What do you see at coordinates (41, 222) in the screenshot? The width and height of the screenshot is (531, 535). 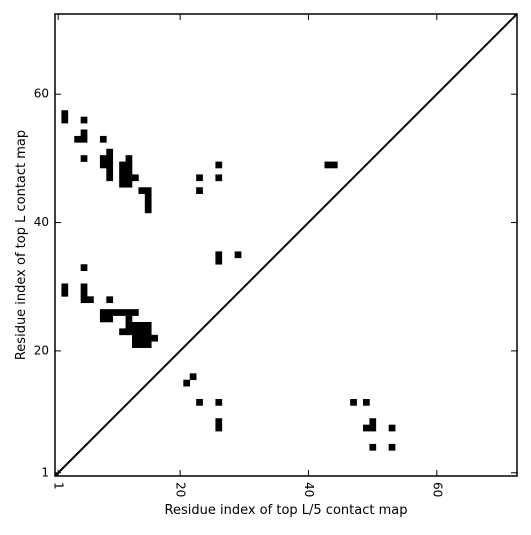 I see `y-tick-label: 40` at bounding box center [41, 222].